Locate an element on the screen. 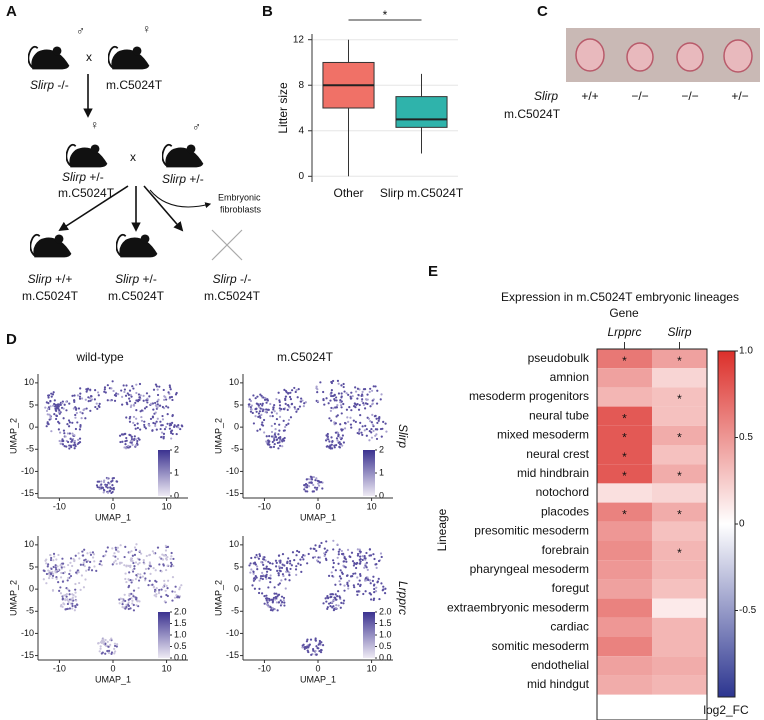  y-tick-label: 10 is located at coordinates (29, 382).